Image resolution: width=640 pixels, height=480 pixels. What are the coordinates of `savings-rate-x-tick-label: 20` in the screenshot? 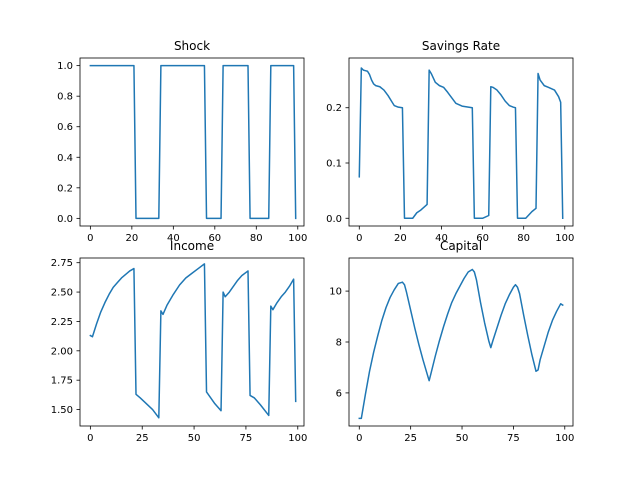 It's located at (400, 238).